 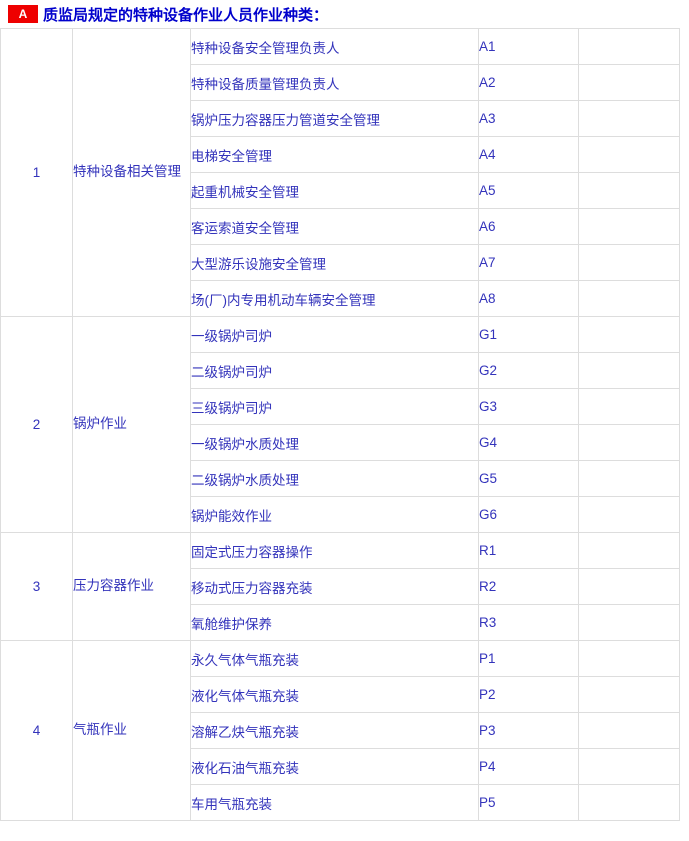 I want to click on table-row: 锅炉压力容器压力管道安全管理 A3, so click(x=340, y=118).